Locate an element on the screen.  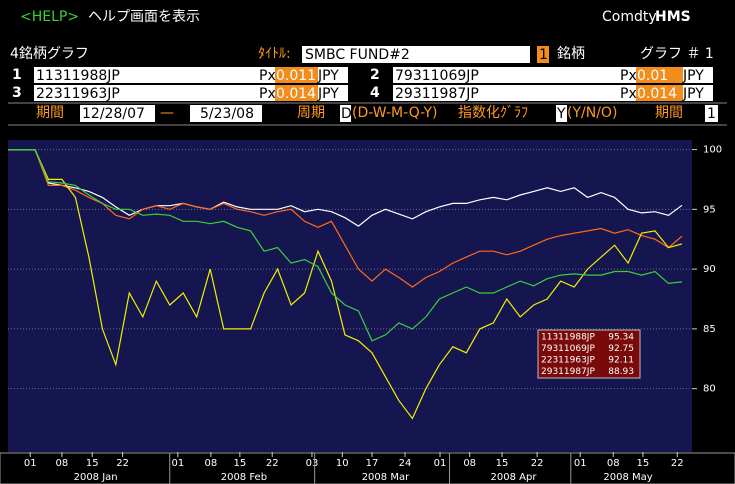
x-axis-area is located at coordinates (367, 468).